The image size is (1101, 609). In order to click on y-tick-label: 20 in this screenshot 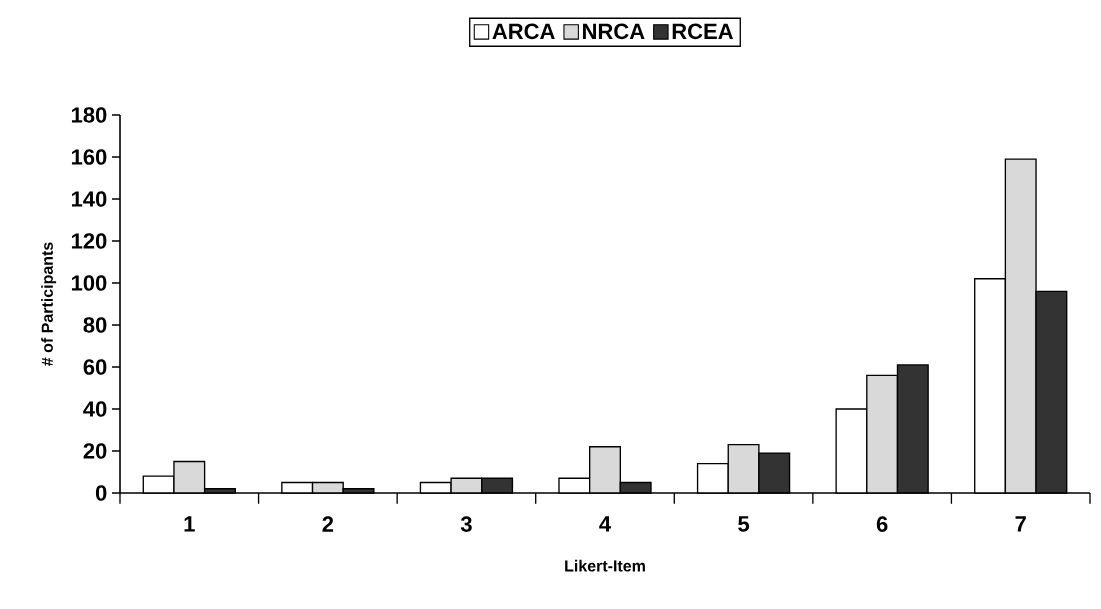, I will do `click(95, 451)`.